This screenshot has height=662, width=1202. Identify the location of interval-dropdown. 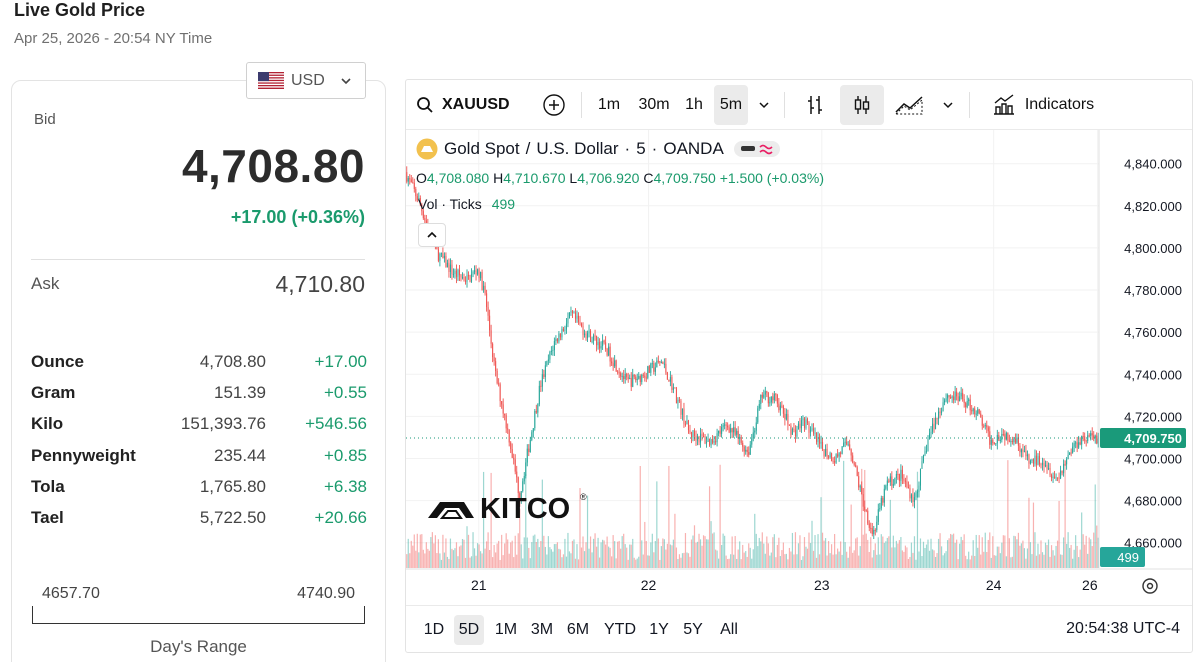
(764, 105).